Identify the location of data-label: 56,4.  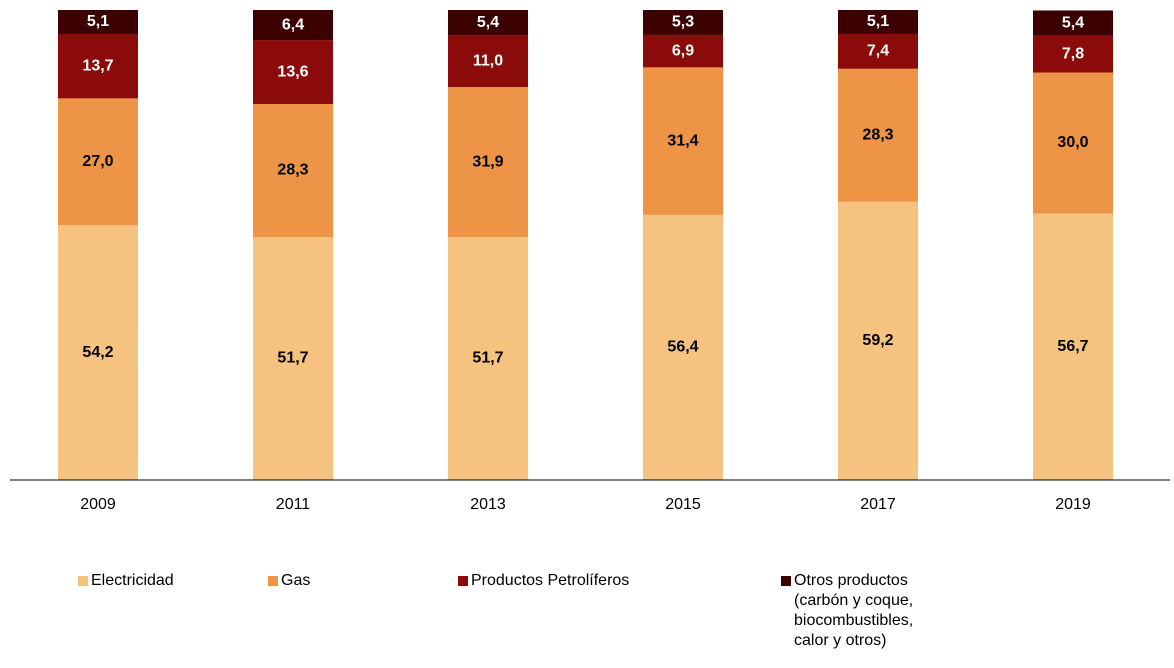
(682, 347).